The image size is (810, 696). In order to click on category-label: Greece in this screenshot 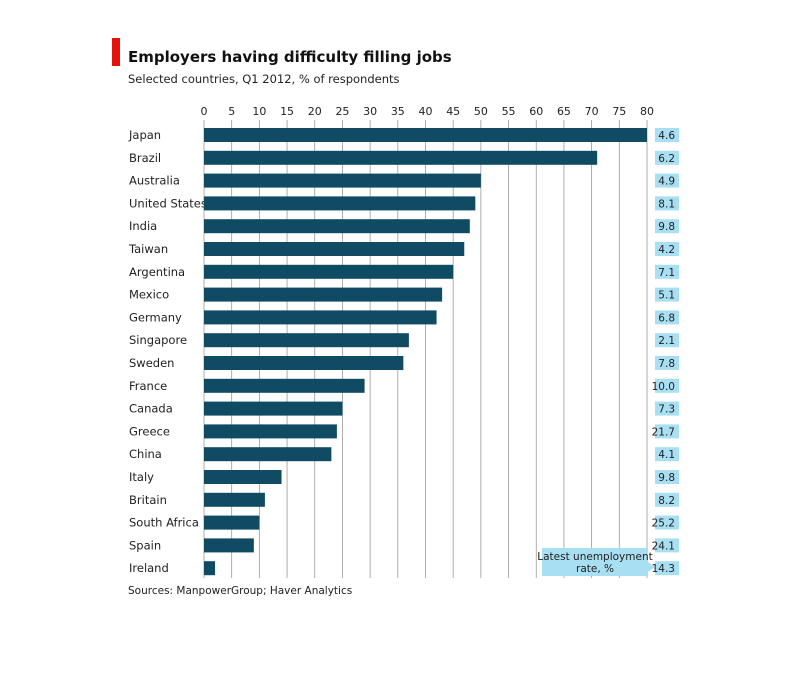, I will do `click(149, 431)`.